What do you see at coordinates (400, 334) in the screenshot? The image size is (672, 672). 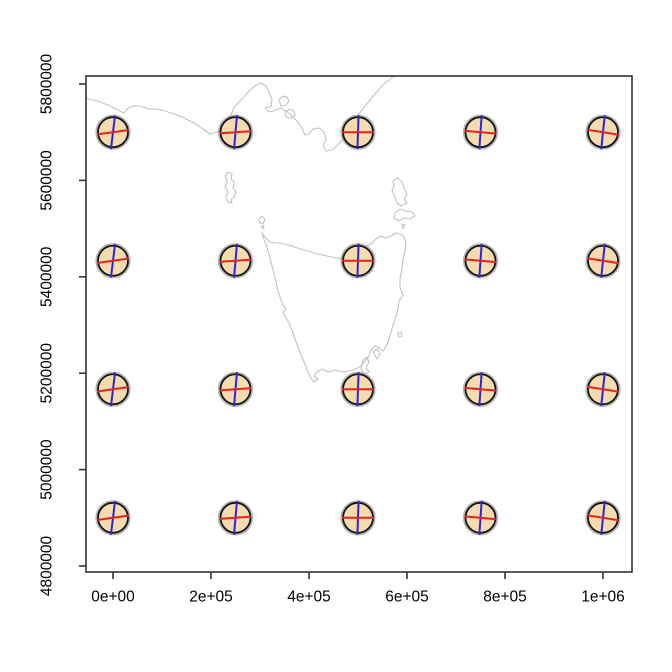 I see `coastline-maria-islet` at bounding box center [400, 334].